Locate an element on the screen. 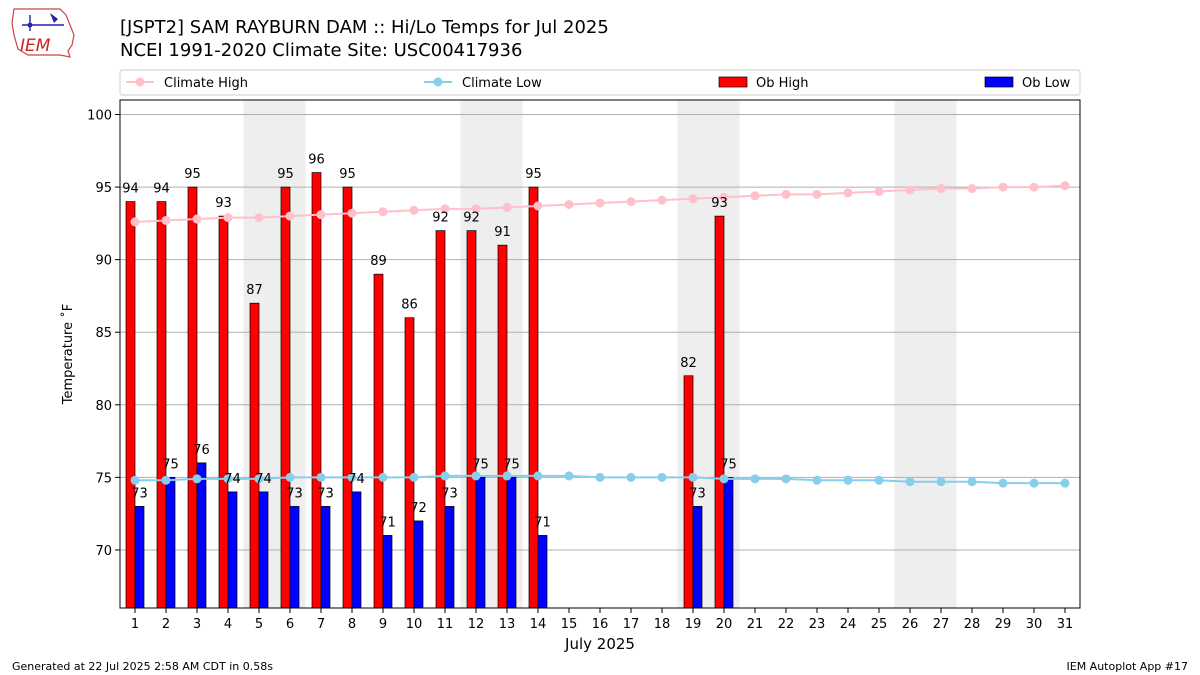 Image resolution: width=1200 pixels, height=675 pixels. ob-high-value-label: 91 is located at coordinates (502, 232).